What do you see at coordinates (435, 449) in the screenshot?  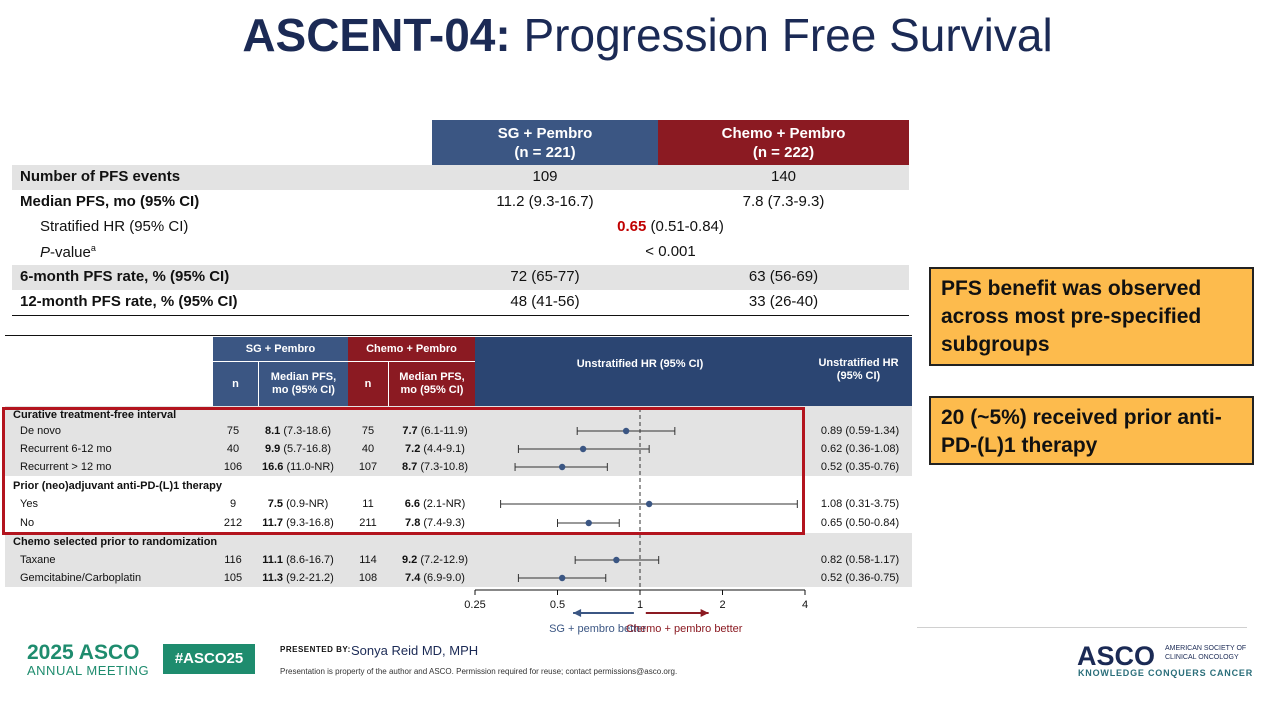 I see `median-chemo: 7.2 (4.4-9.1)` at bounding box center [435, 449].